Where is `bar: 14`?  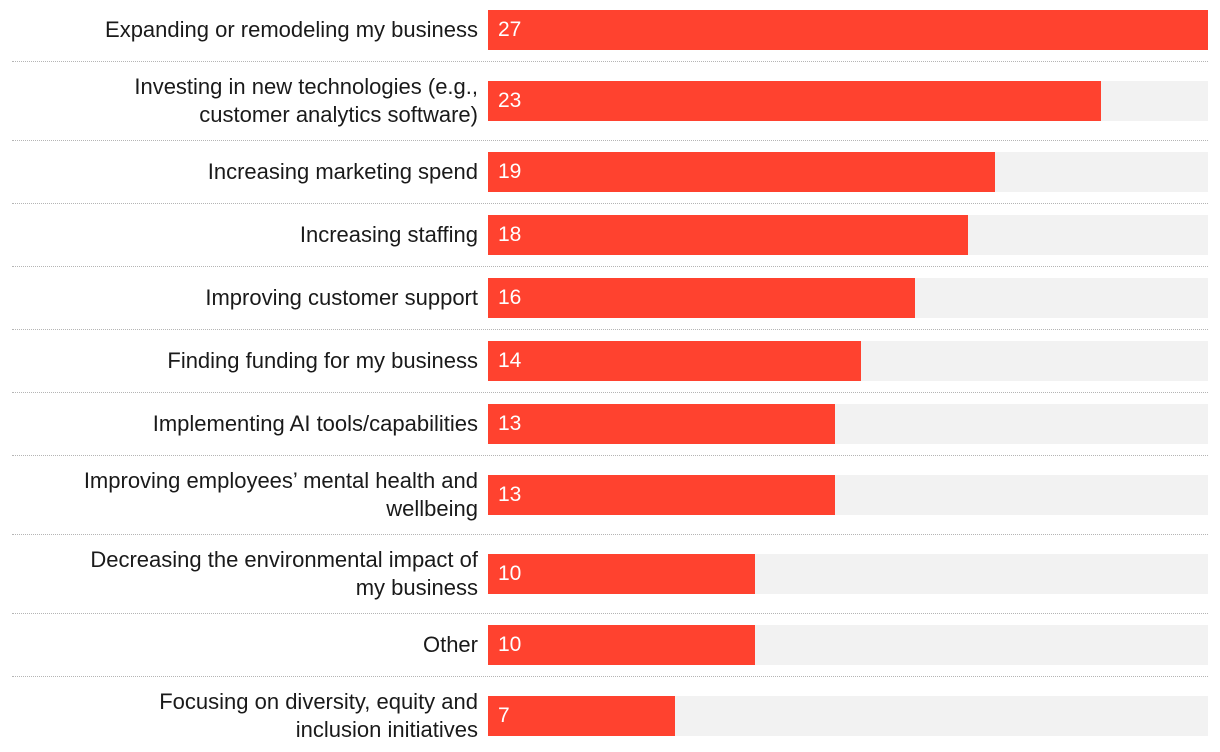 bar: 14 is located at coordinates (675, 361).